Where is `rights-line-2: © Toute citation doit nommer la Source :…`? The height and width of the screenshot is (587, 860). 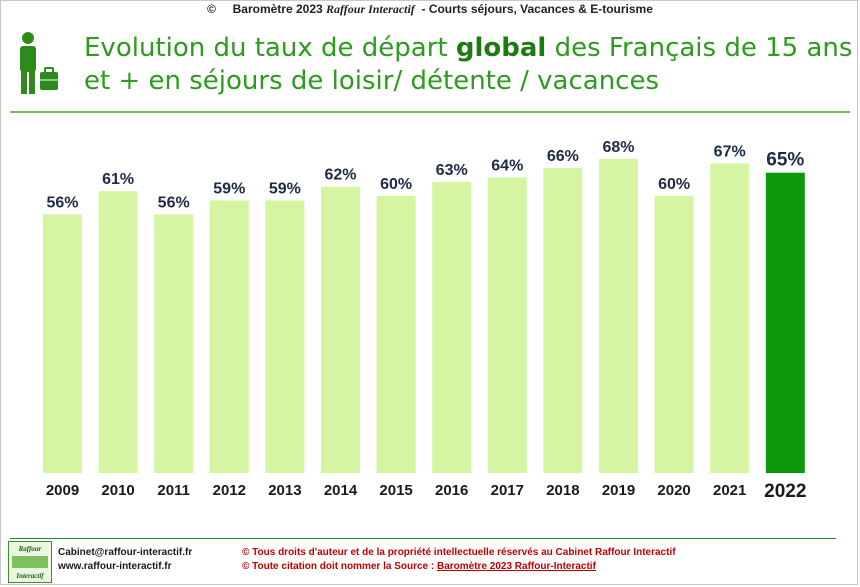 rights-line-2: © Toute citation doit nommer la Source :… is located at coordinates (459, 567).